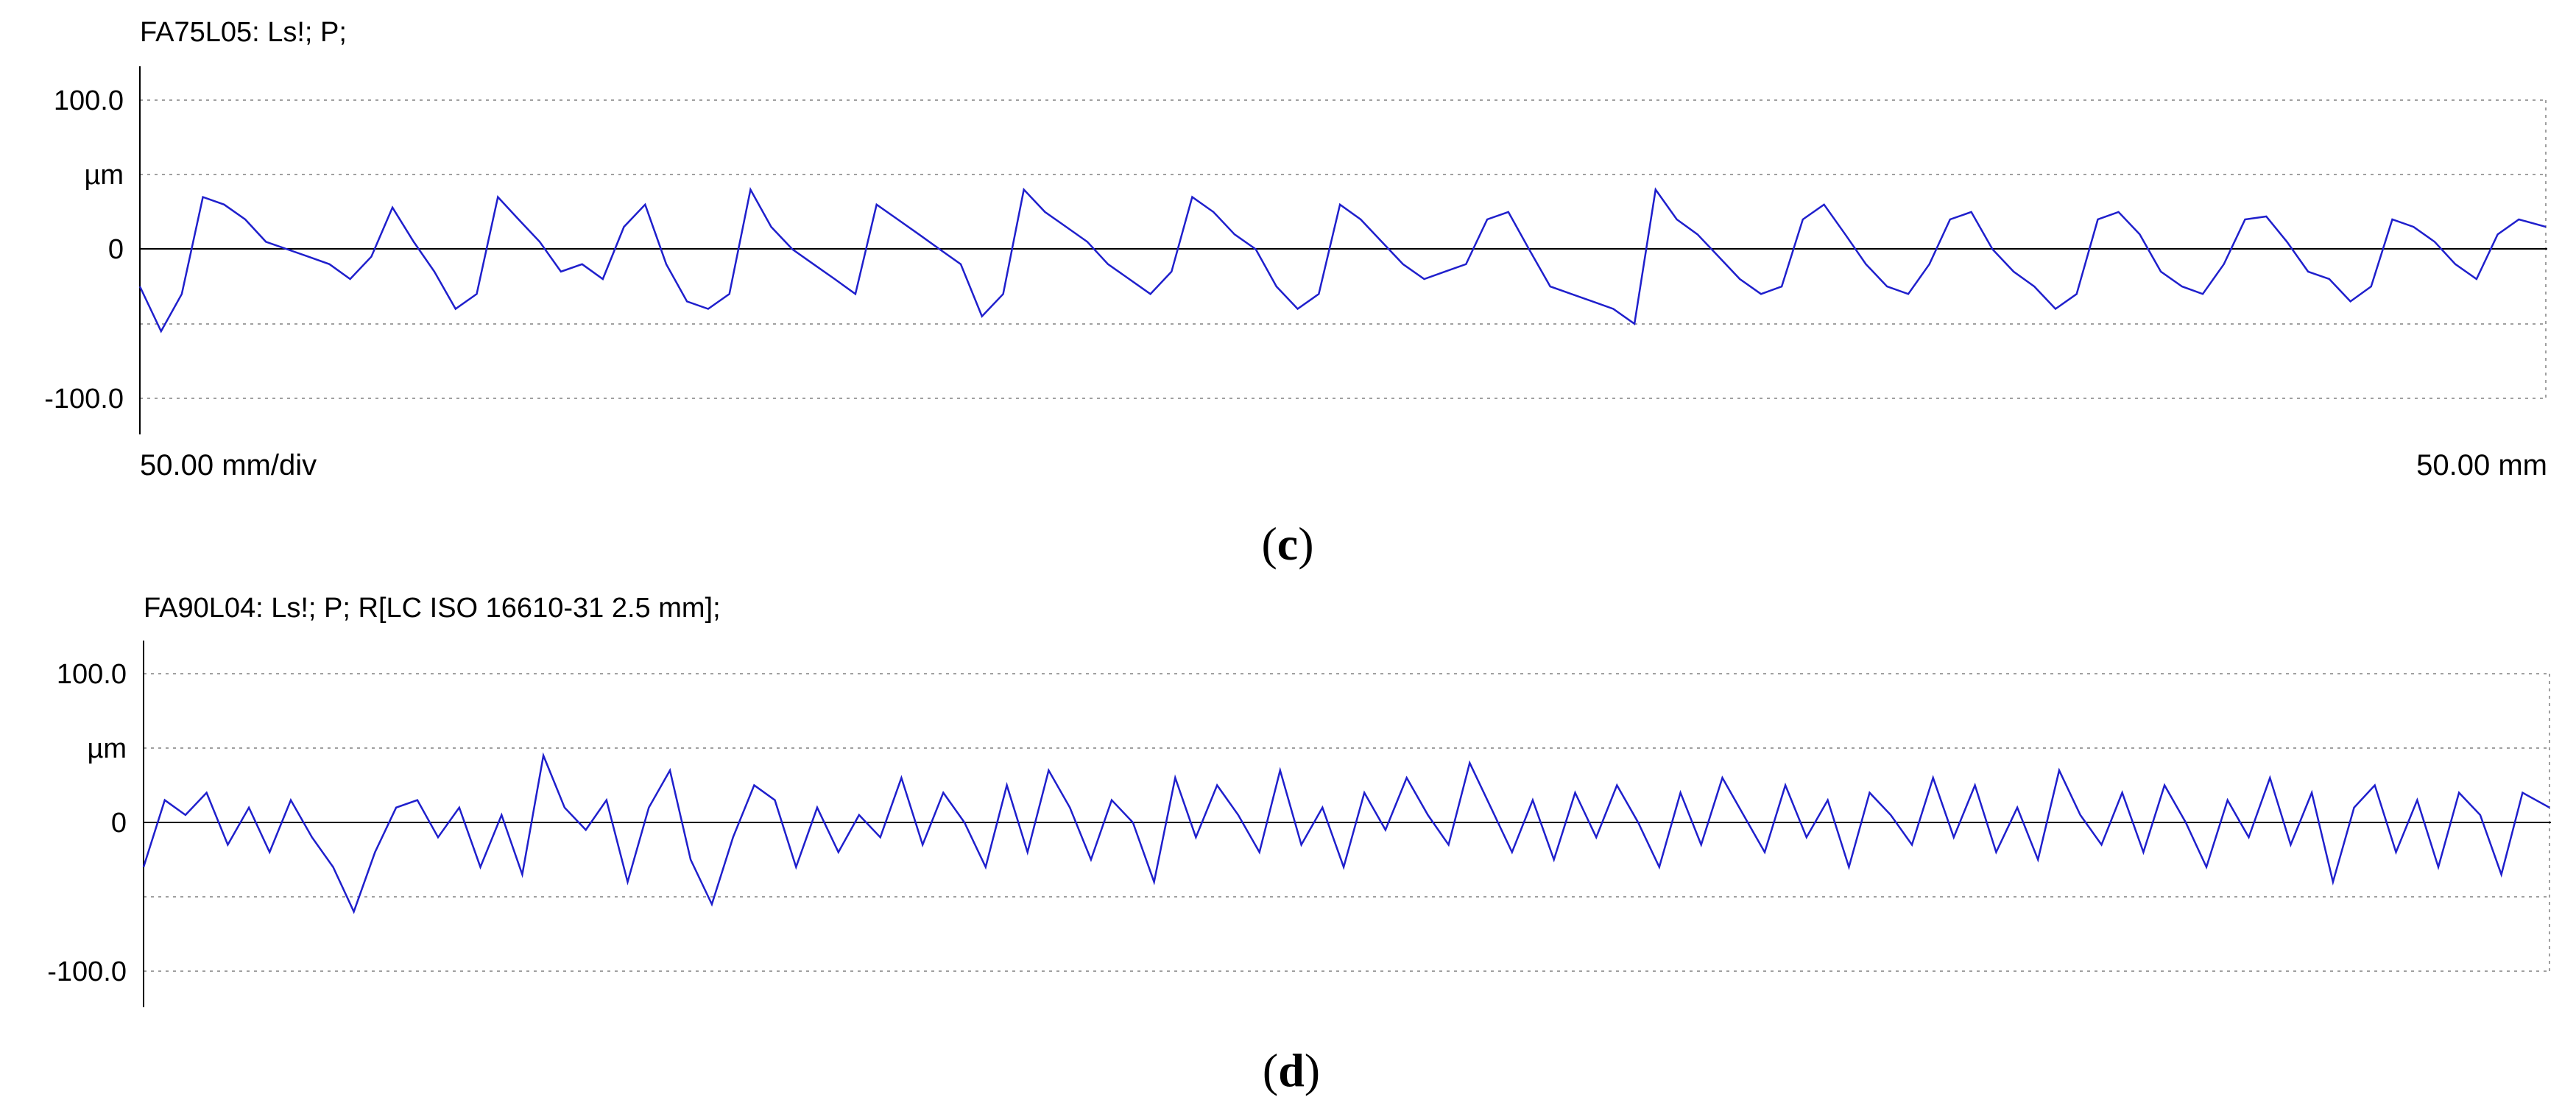 Image resolution: width=2576 pixels, height=1114 pixels. Describe the element at coordinates (119, 823) in the screenshot. I see `y-tick-label-d-0: 0` at that location.